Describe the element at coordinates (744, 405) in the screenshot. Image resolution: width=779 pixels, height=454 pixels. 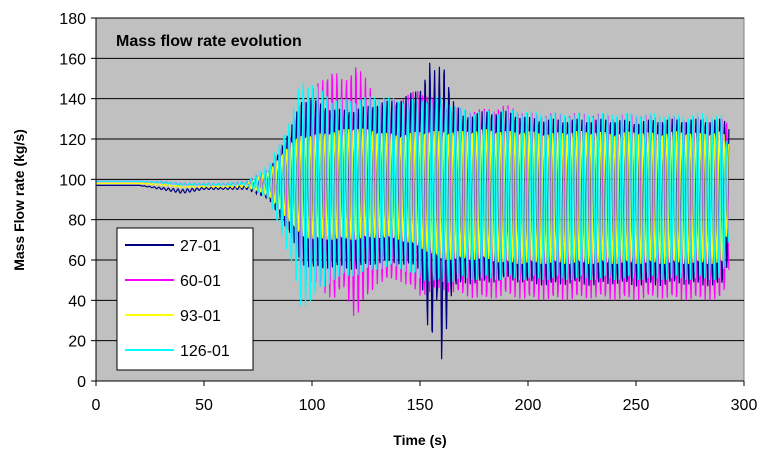
I see `x-tick-label-6: 300` at that location.